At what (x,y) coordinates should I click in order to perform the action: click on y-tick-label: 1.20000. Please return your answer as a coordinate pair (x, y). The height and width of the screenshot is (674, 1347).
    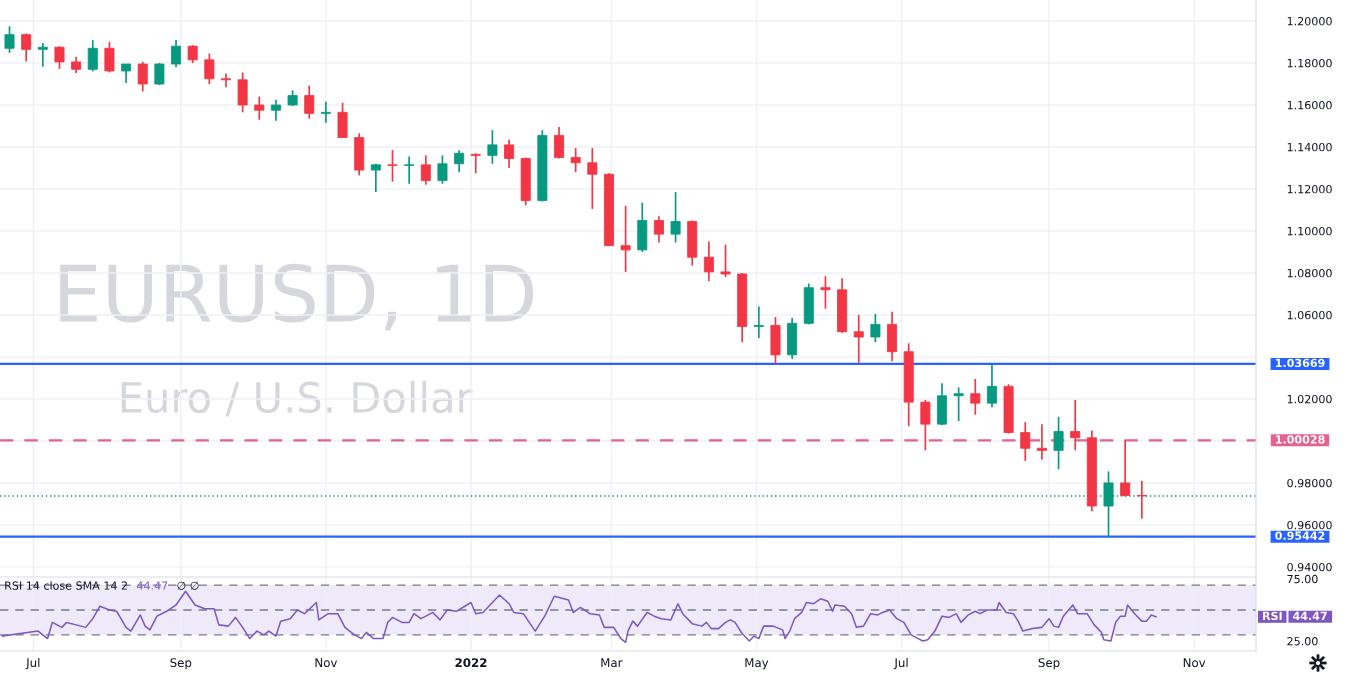
    Looking at the image, I should click on (1309, 21).